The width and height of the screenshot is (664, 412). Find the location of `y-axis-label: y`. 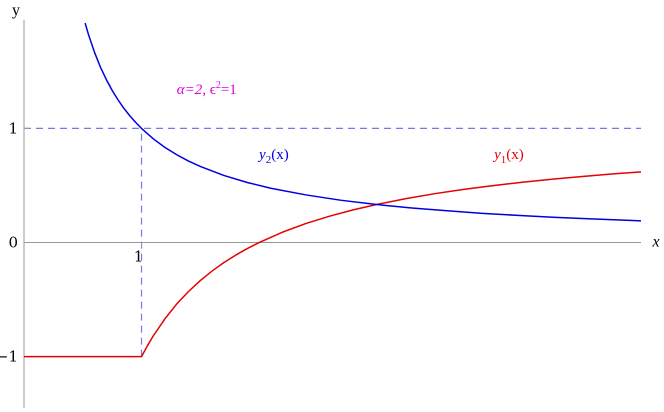

y-axis-label: y is located at coordinates (16, 10).